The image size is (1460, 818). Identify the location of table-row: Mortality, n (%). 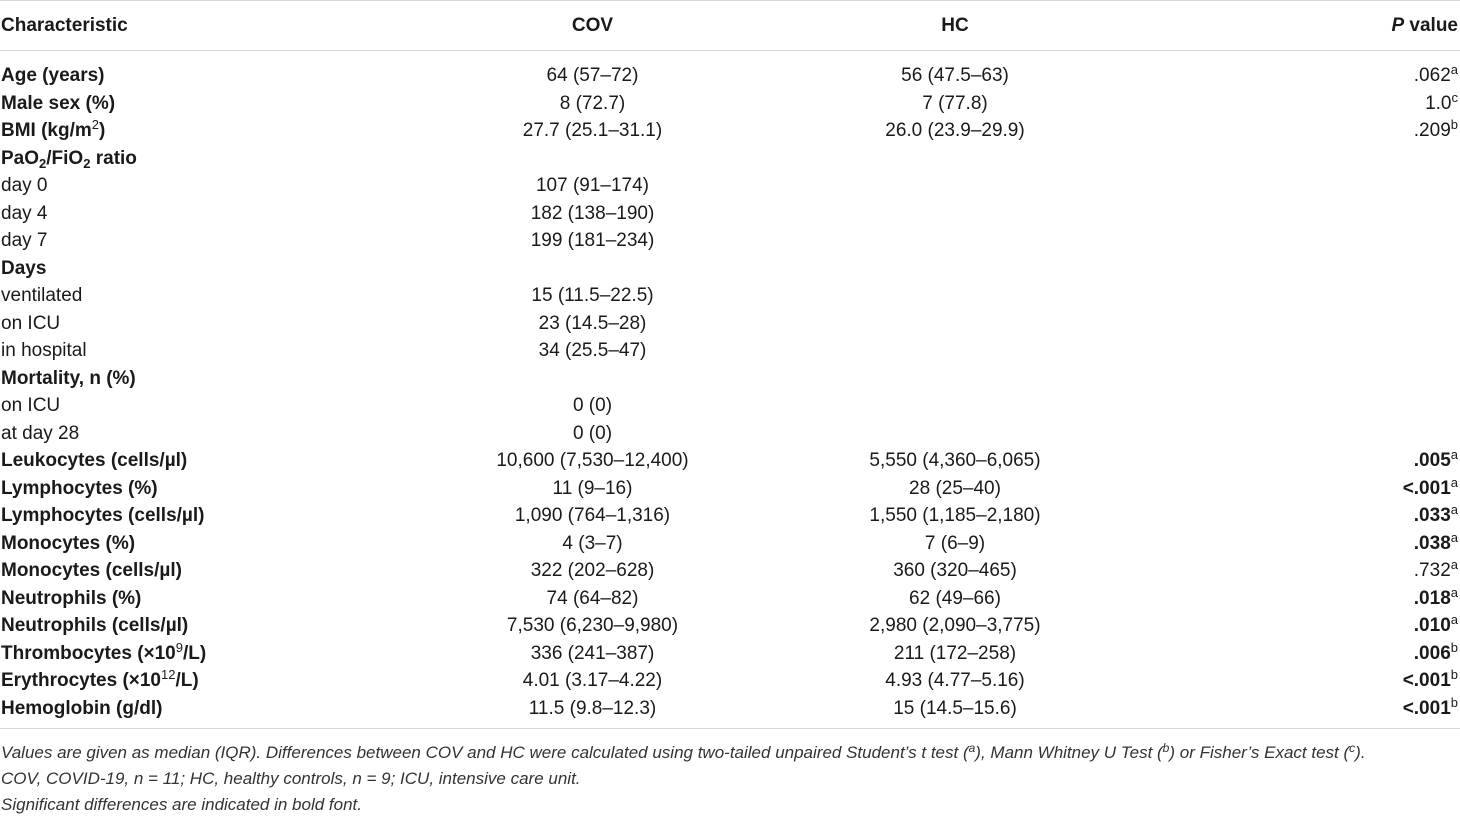
(730, 379).